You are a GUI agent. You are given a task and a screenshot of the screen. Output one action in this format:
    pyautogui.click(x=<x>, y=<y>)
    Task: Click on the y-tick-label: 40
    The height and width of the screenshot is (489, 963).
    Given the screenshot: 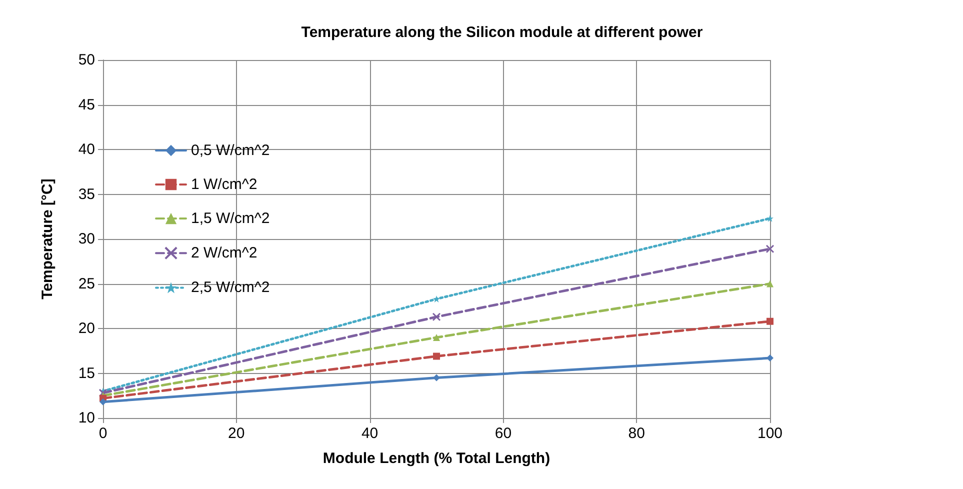 What is the action you would take?
    pyautogui.click(x=86, y=149)
    